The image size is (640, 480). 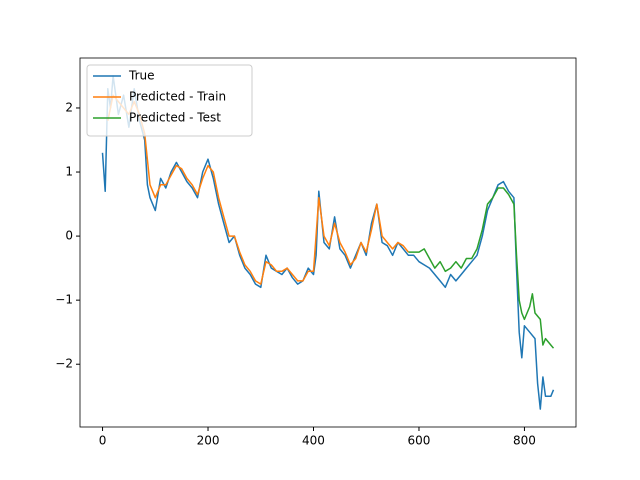 What do you see at coordinates (419, 441) in the screenshot?
I see `x-tick-label: 600` at bounding box center [419, 441].